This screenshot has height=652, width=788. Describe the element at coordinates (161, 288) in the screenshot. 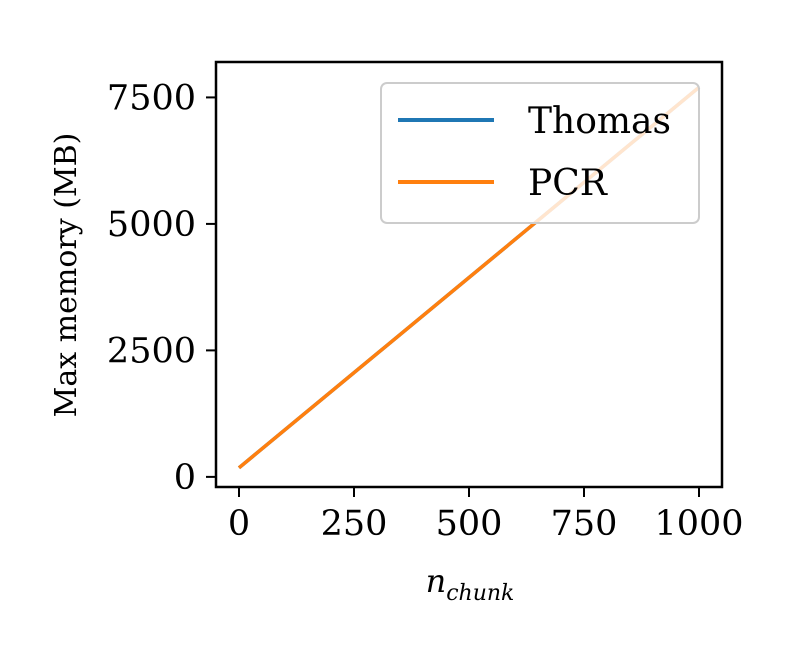

I see `y-axis-ticks: 0 2500 5000 7500` at that location.